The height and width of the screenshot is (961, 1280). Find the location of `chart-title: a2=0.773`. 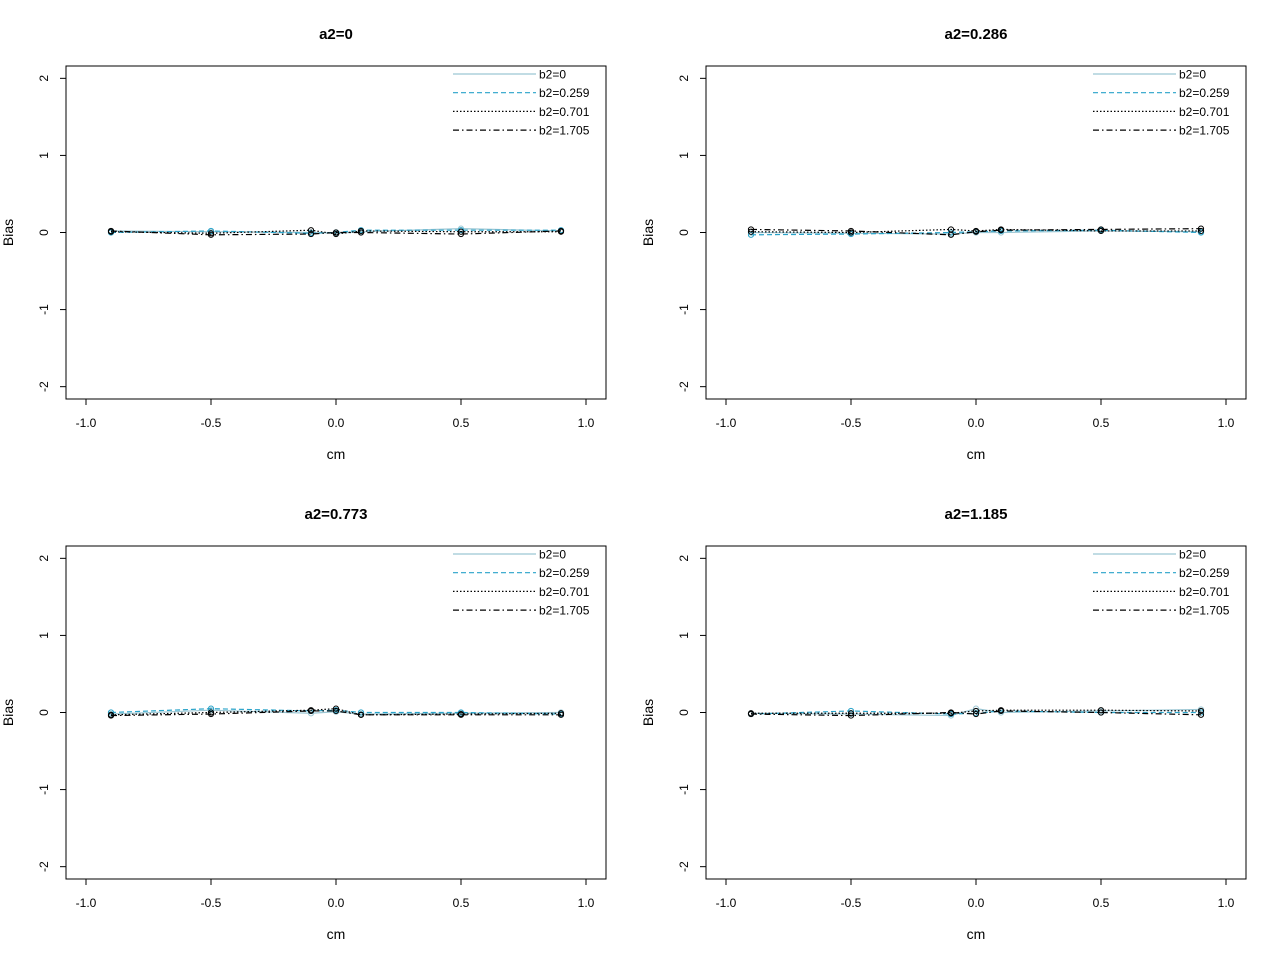

chart-title: a2=0.773 is located at coordinates (336, 514).